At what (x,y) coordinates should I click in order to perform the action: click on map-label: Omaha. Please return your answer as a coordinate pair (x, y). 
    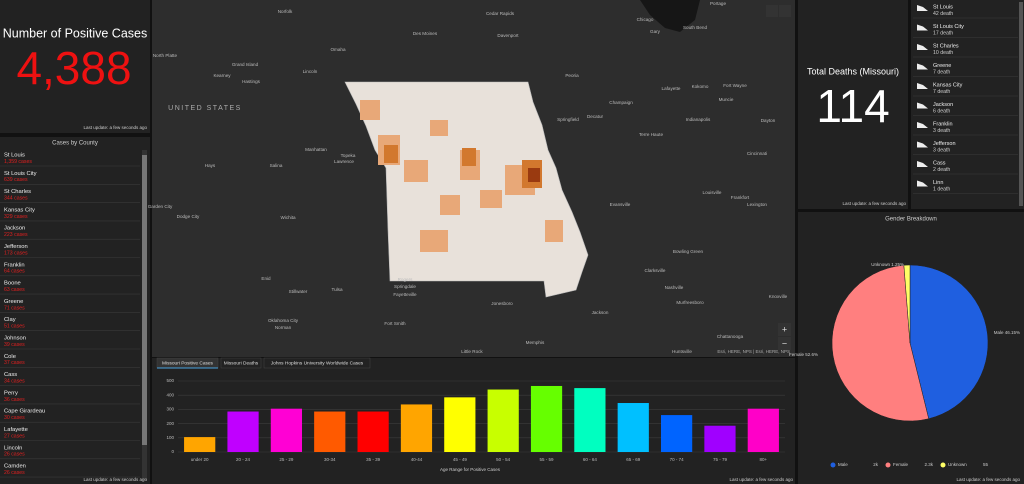
    Looking at the image, I should click on (338, 49).